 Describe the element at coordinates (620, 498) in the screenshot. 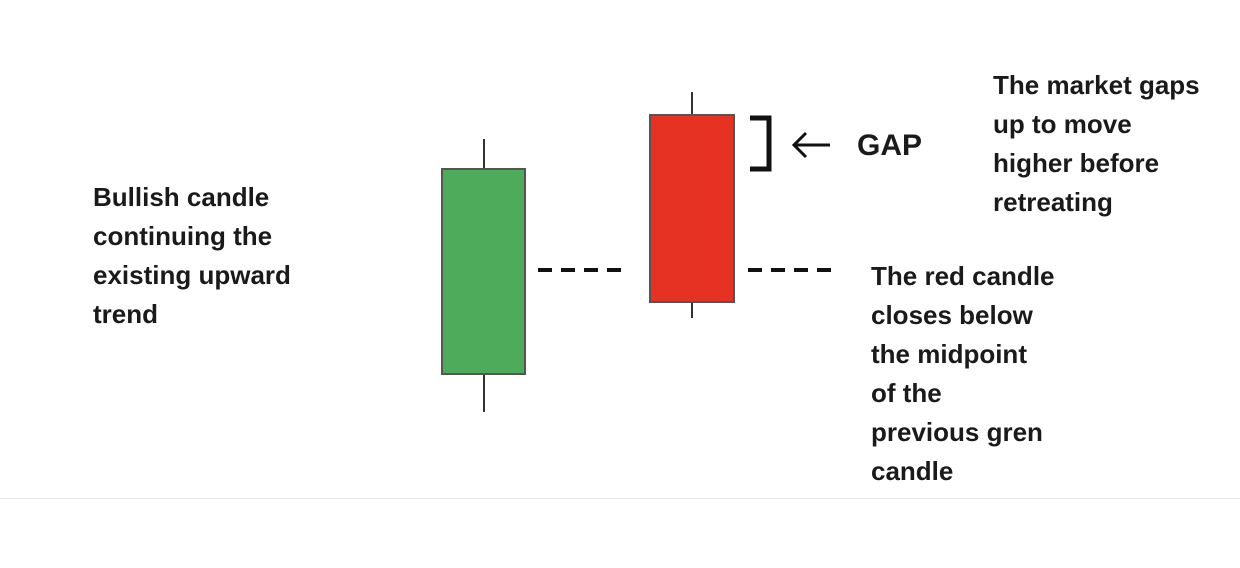

I see `bottom-divider` at that location.